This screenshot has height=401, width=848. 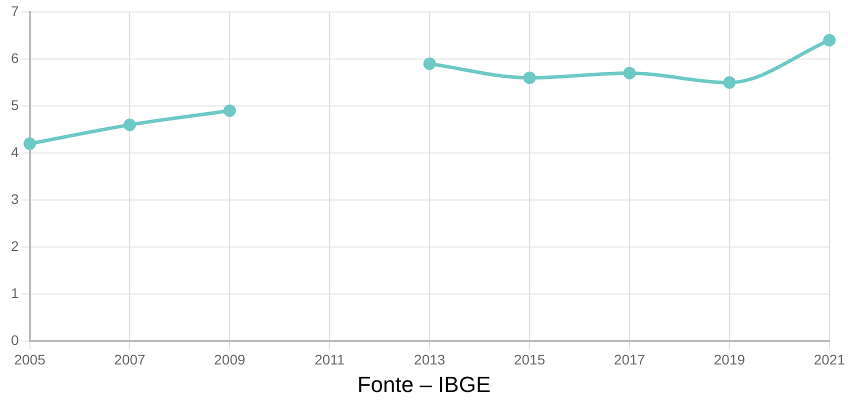 What do you see at coordinates (230, 359) in the screenshot?
I see `x-tick-label: 2009` at bounding box center [230, 359].